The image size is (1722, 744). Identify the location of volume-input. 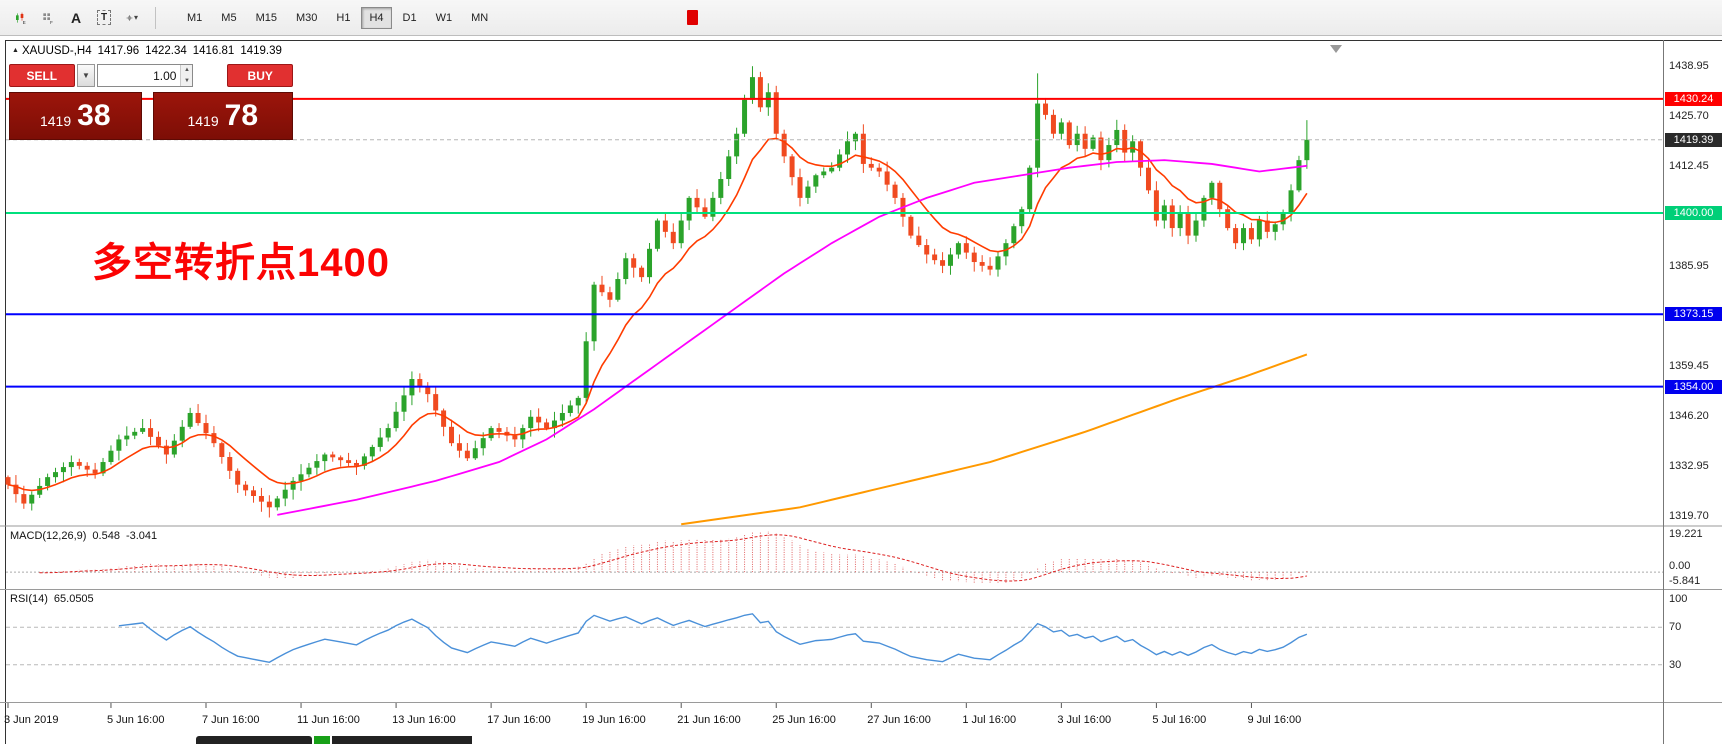
(139, 75).